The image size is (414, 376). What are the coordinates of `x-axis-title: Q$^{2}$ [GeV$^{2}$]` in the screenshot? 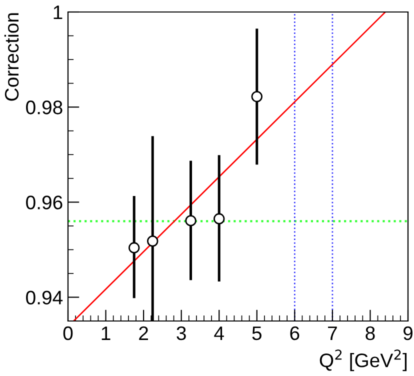 It's located at (363, 361).